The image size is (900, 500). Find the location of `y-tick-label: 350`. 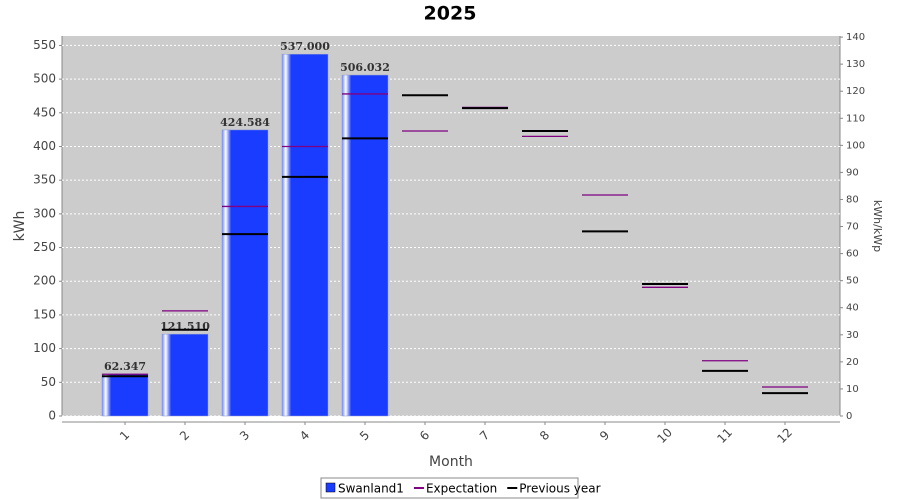

y-tick-label: 350 is located at coordinates (44, 180).